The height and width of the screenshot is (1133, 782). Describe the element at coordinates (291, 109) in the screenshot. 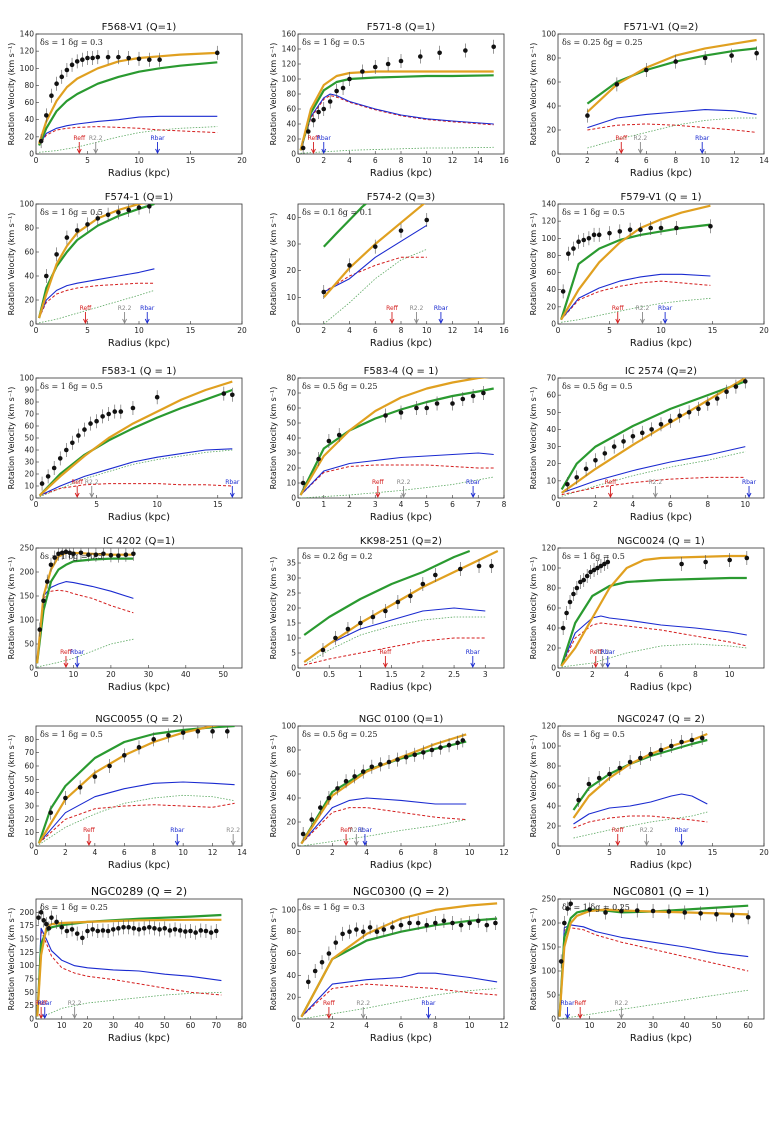

I see `y-tick-label: 60` at that location.